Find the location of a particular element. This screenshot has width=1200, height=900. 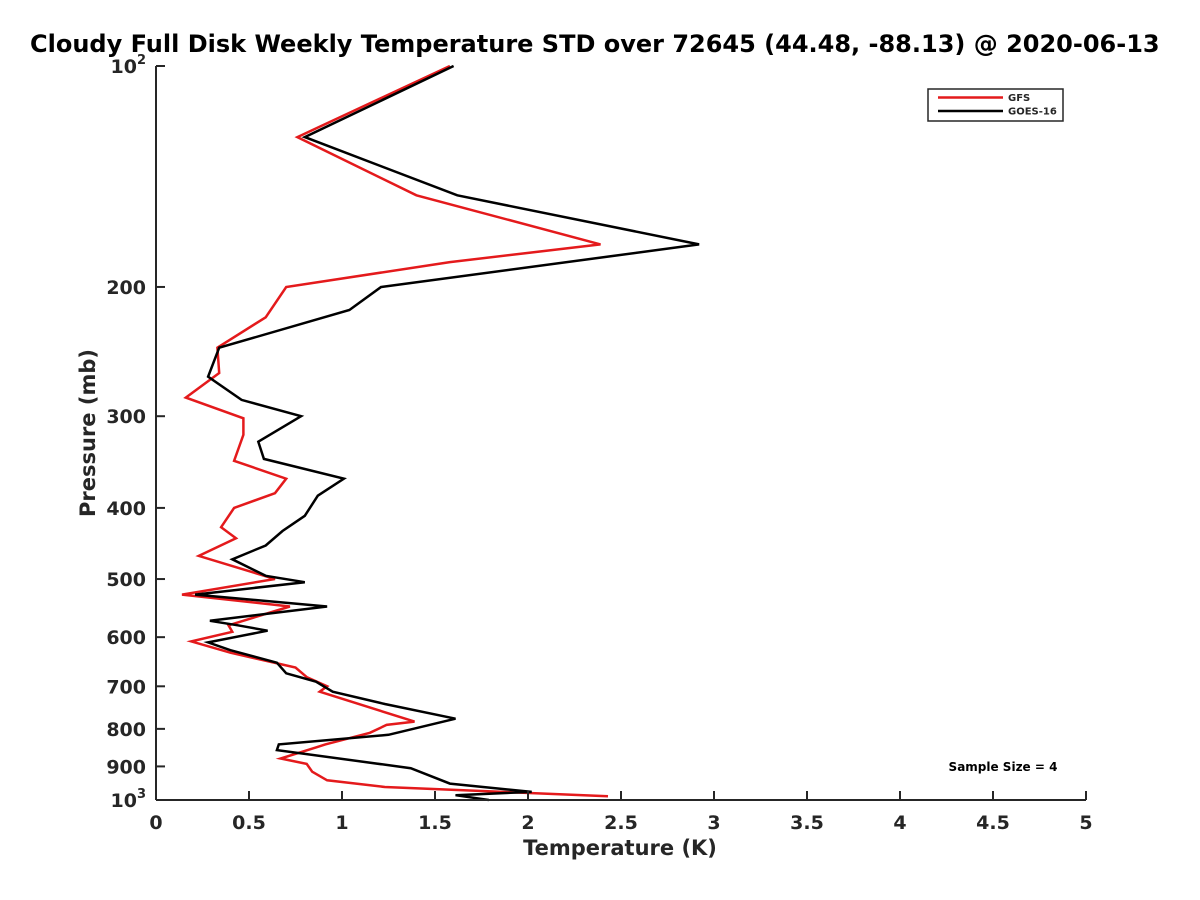

sample-size-annotation: Sample Size = 4 is located at coordinates (1003, 767).